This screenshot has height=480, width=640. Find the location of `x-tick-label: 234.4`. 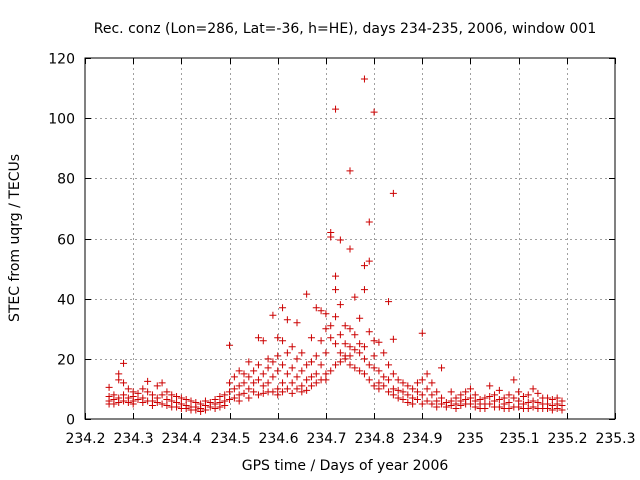

x-tick-label: 234.4 is located at coordinates (181, 439).